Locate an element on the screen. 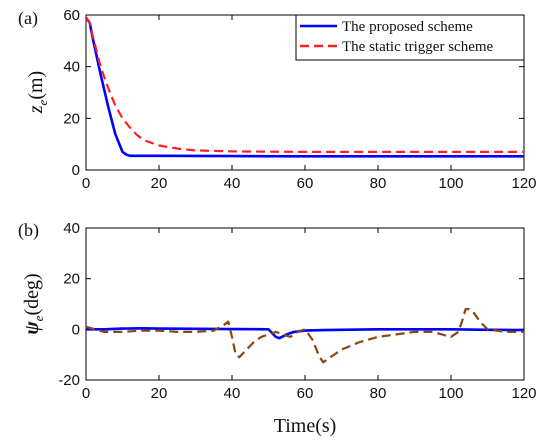 The image size is (550, 443). panel-b-y-tick-label: -20 is located at coordinates (69, 380).